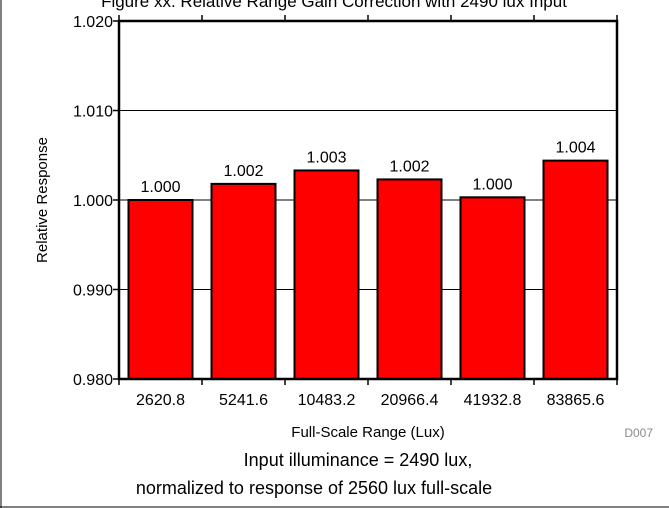 The image size is (669, 508). What do you see at coordinates (493, 400) in the screenshot?
I see `x-tick-label: 41932.8` at bounding box center [493, 400].